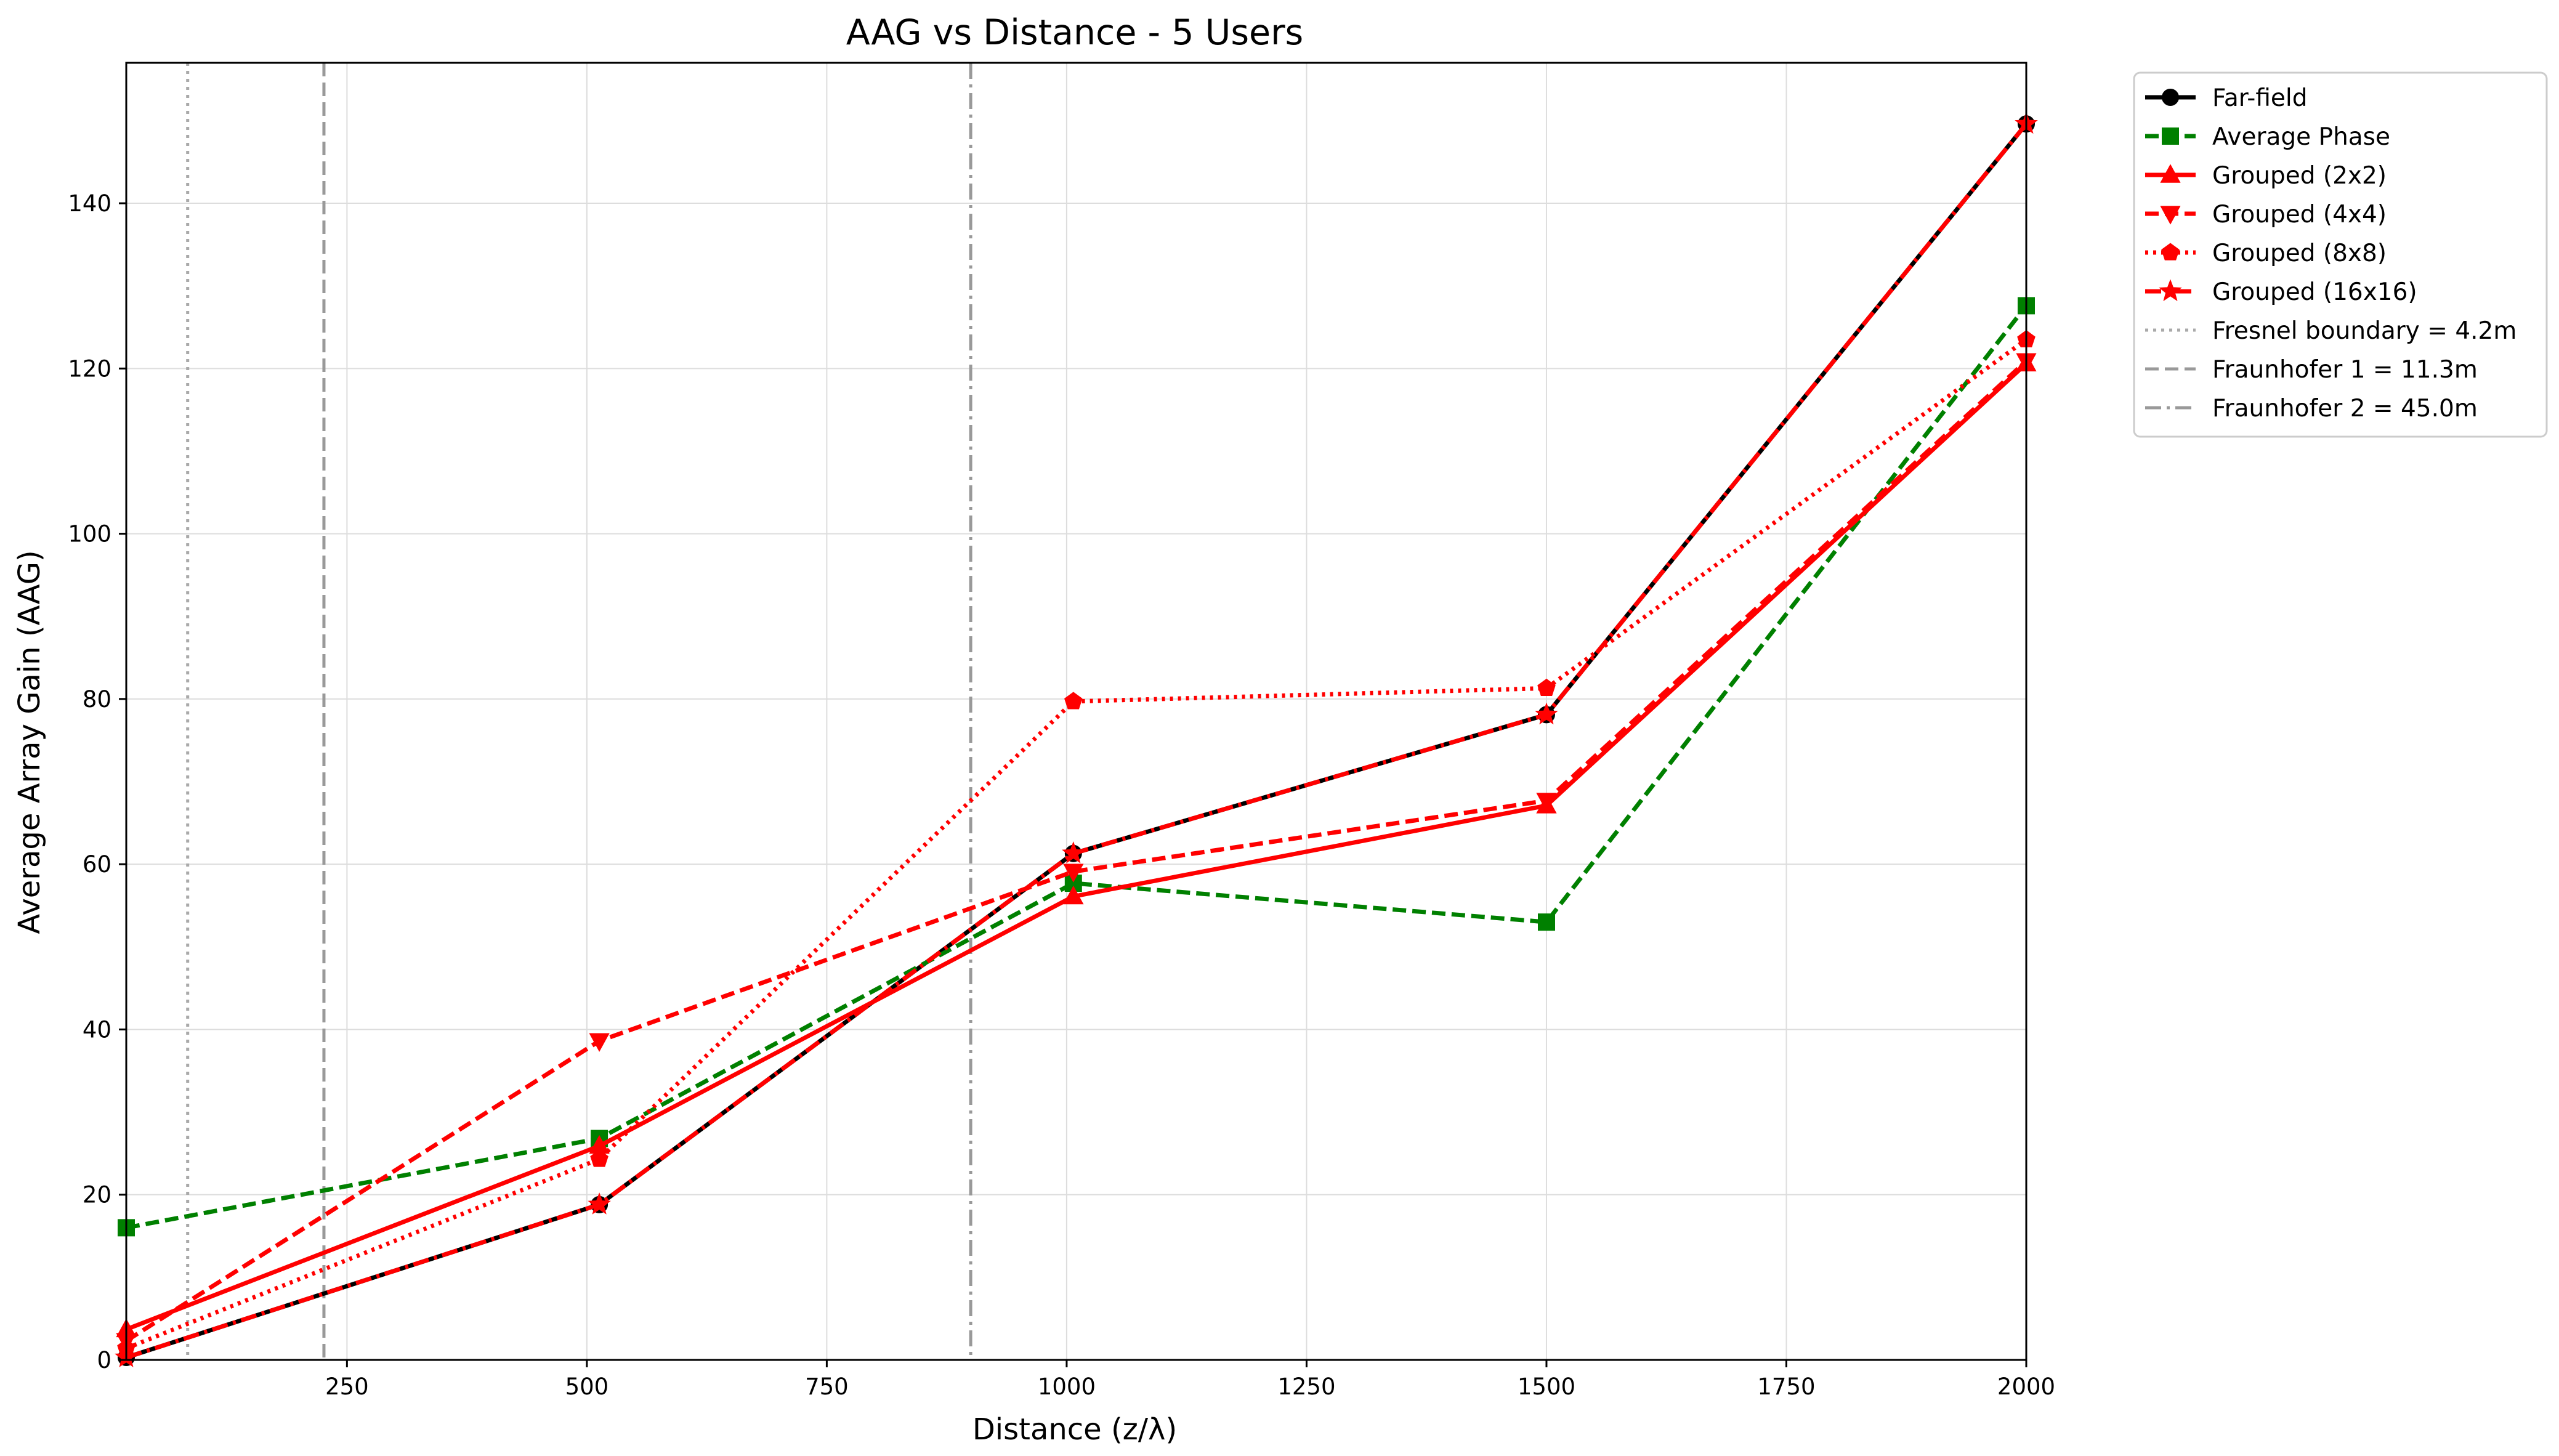  Describe the element at coordinates (2345, 370) in the screenshot. I see `legend-label: Fraunhofer 1 = 11.3m` at that location.